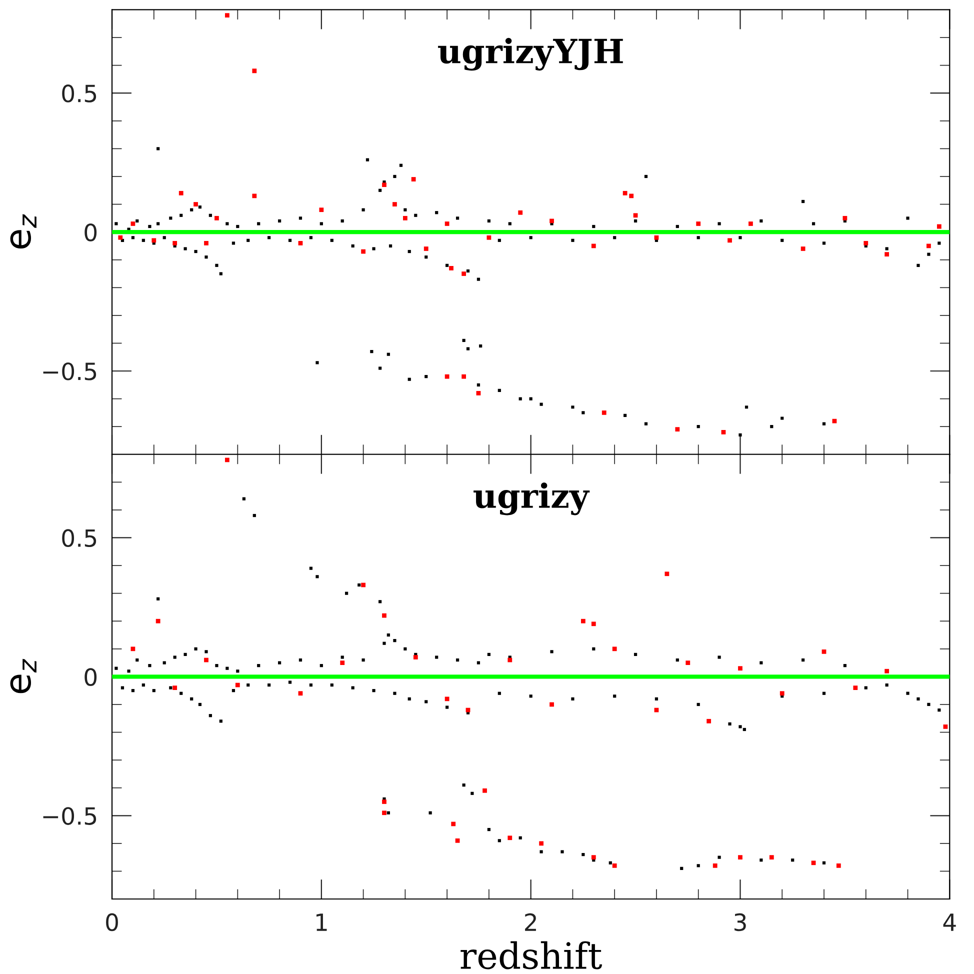 The image size is (974, 974). Describe the element at coordinates (530, 54) in the screenshot. I see `text: ugrizyYJH` at that location.